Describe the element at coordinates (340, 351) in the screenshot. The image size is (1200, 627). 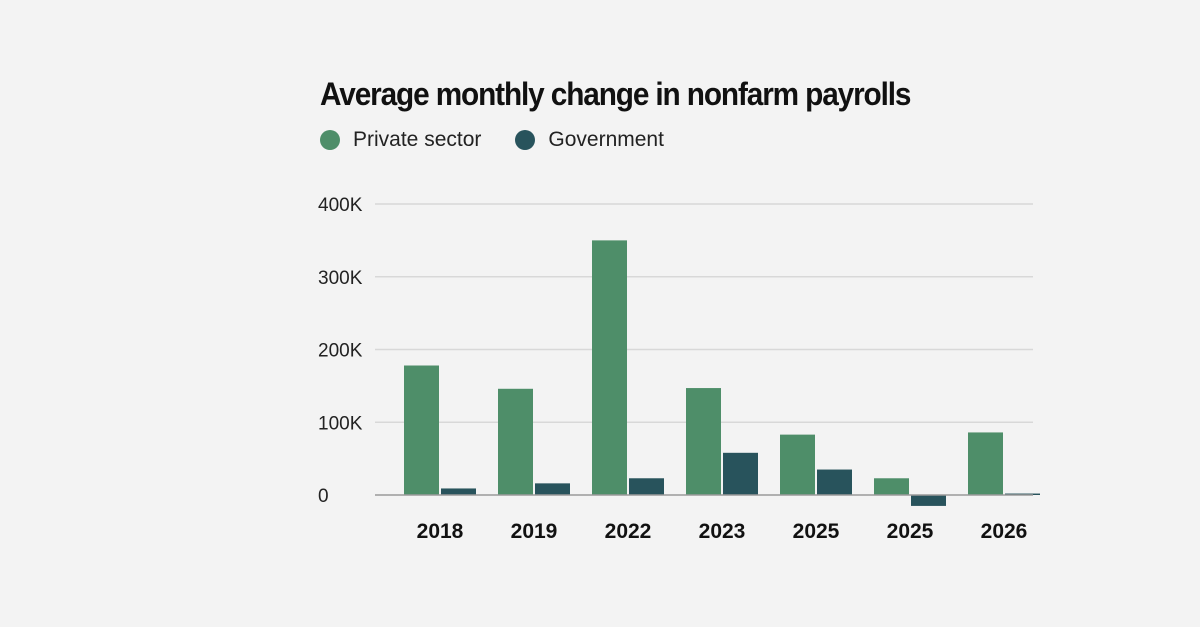
I see `y-tick-label: 200K` at that location.